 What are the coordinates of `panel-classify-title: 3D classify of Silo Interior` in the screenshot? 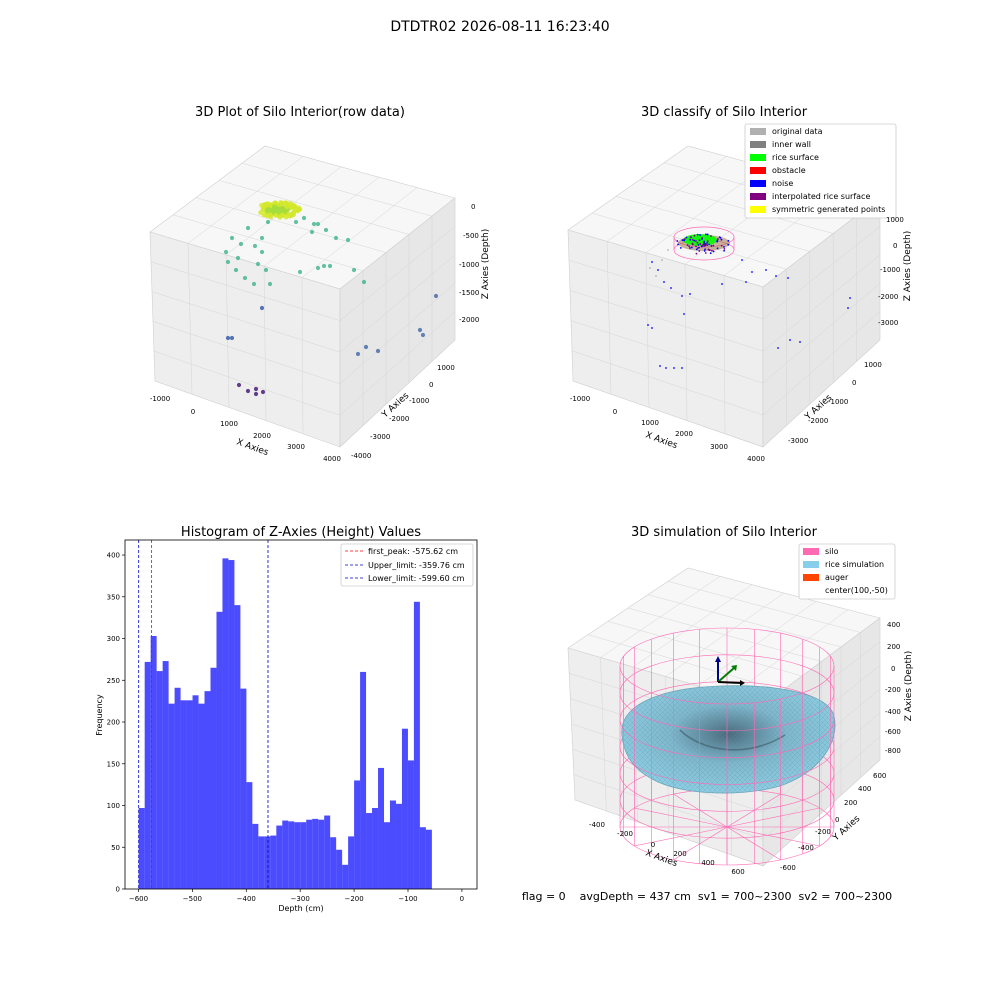 It's located at (724, 112).